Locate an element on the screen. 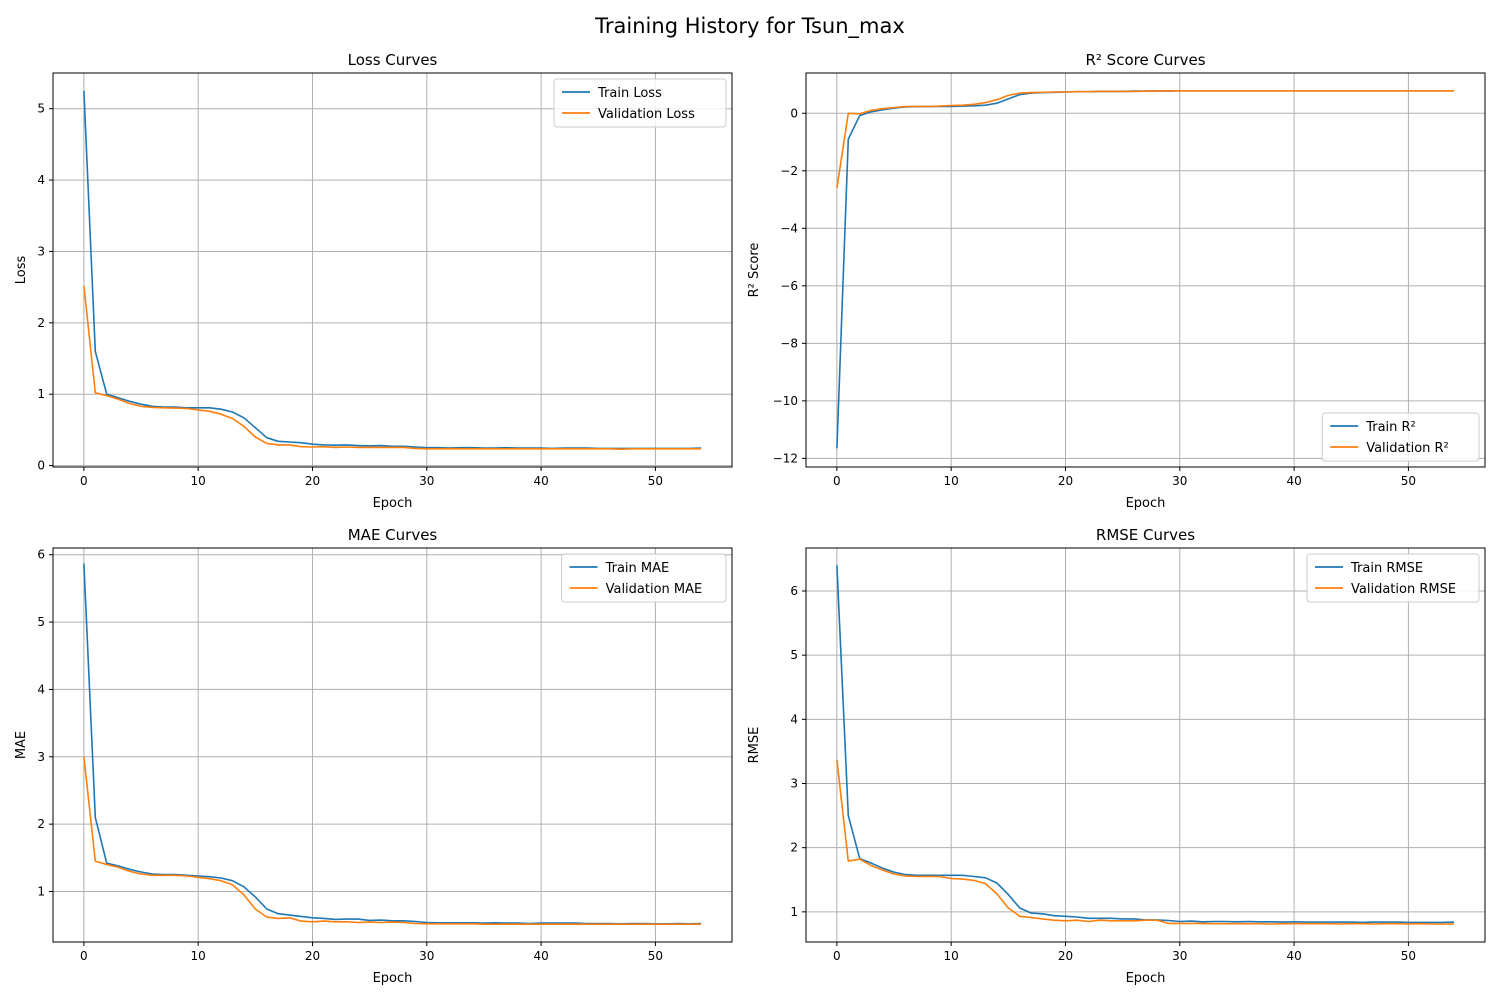  subplot-title: MAE Curves is located at coordinates (393, 535).